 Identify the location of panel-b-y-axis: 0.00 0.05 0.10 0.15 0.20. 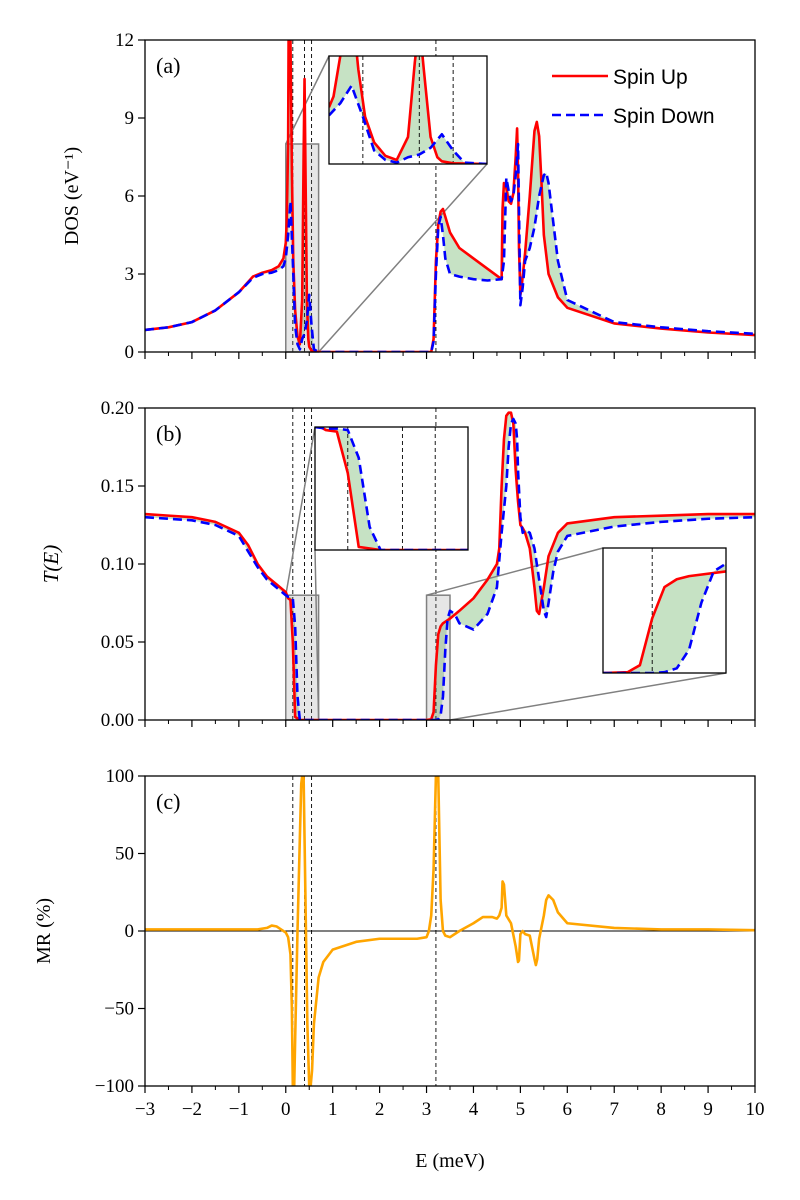
(123, 564).